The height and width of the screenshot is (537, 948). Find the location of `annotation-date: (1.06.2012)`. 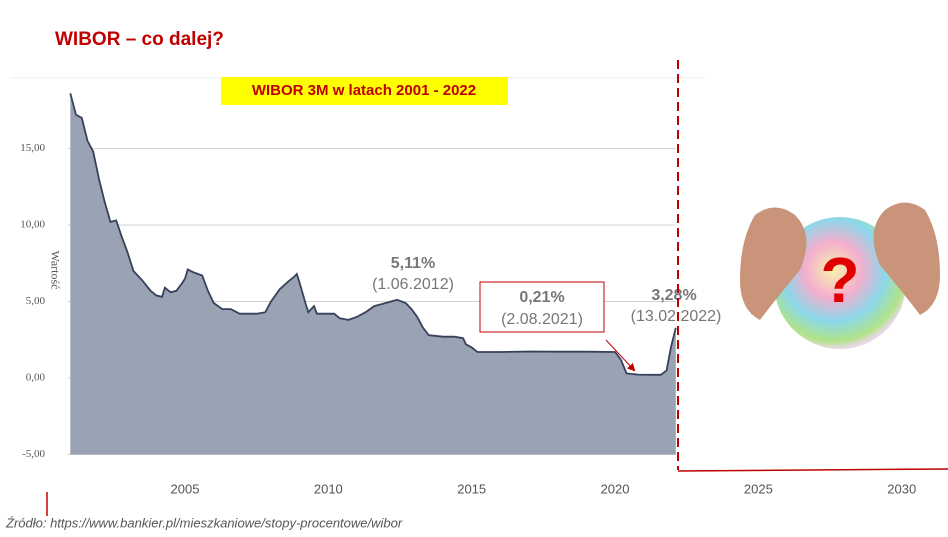

annotation-date: (1.06.2012) is located at coordinates (413, 284).